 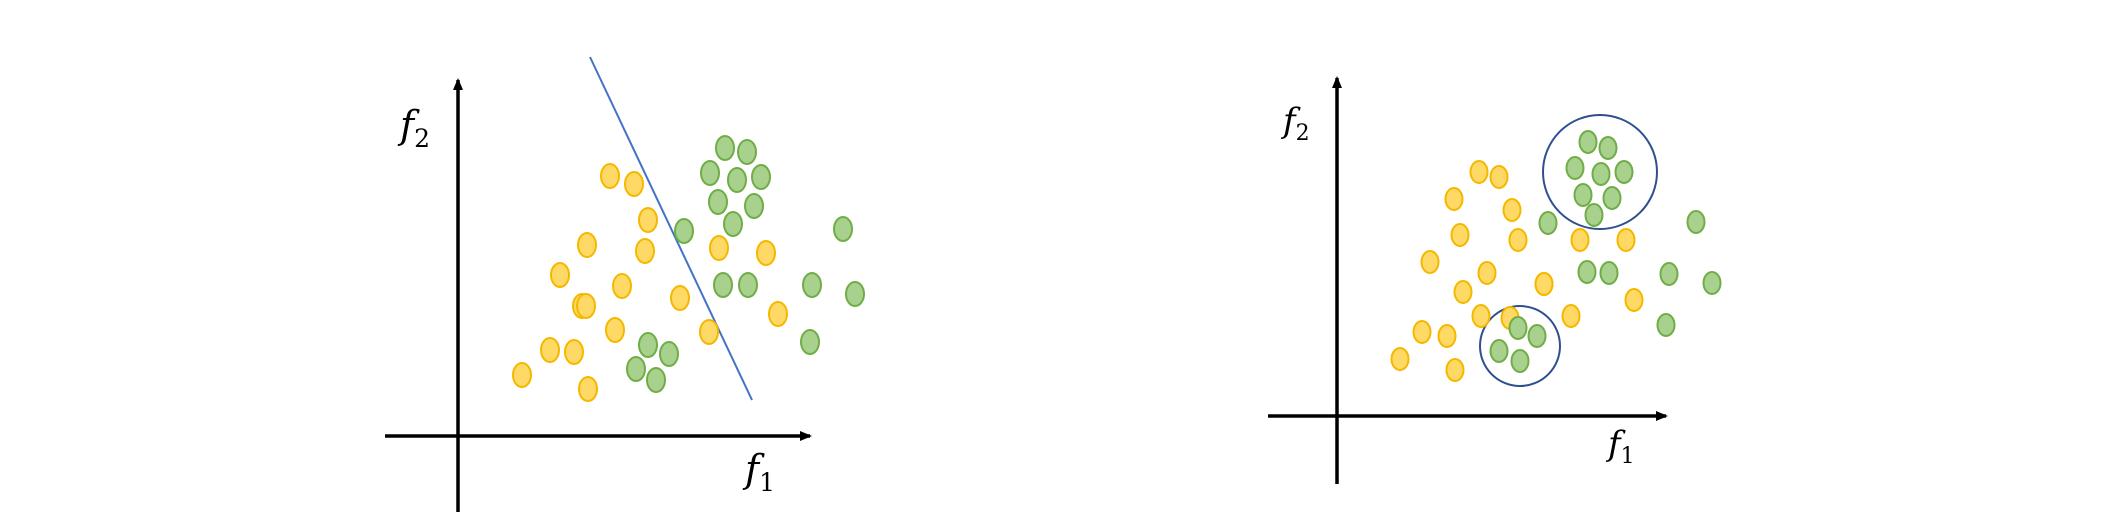 I want to click on right-x-axis-label: f1, so click(x=1620, y=446).